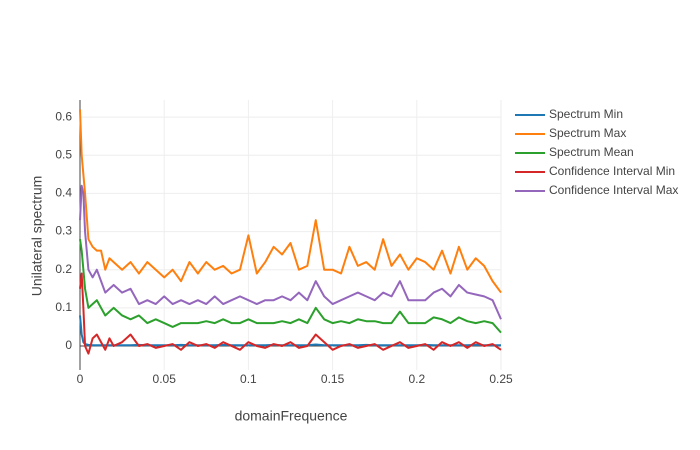  I want to click on x-tick-label: 0.05, so click(165, 379).